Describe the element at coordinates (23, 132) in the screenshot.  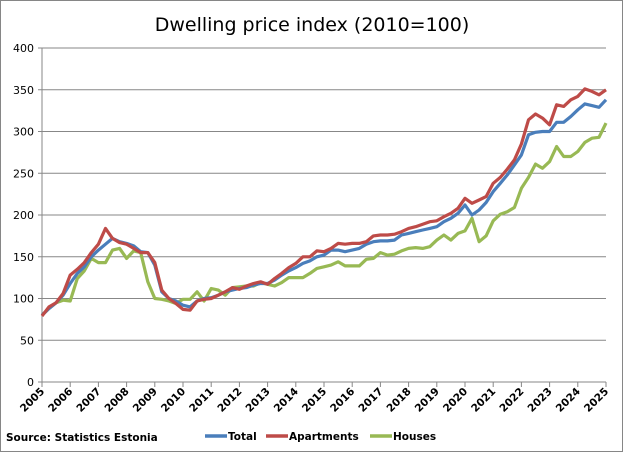
I see `y-tick-label: 300` at that location.